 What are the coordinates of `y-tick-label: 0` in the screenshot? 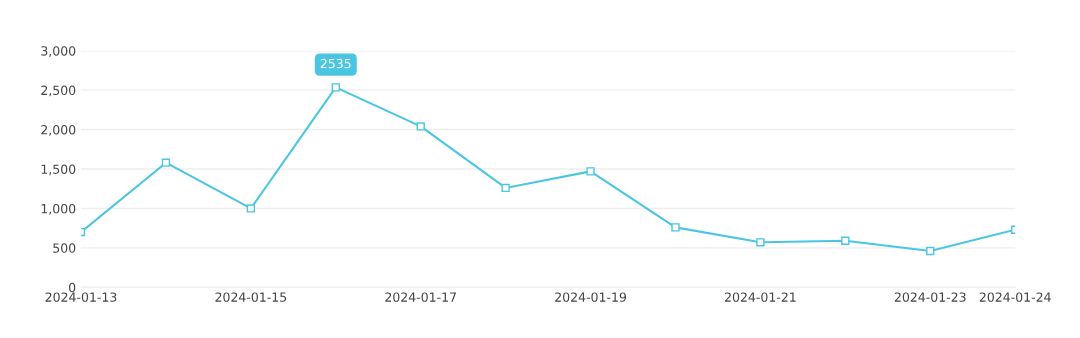 It's located at (72, 287).